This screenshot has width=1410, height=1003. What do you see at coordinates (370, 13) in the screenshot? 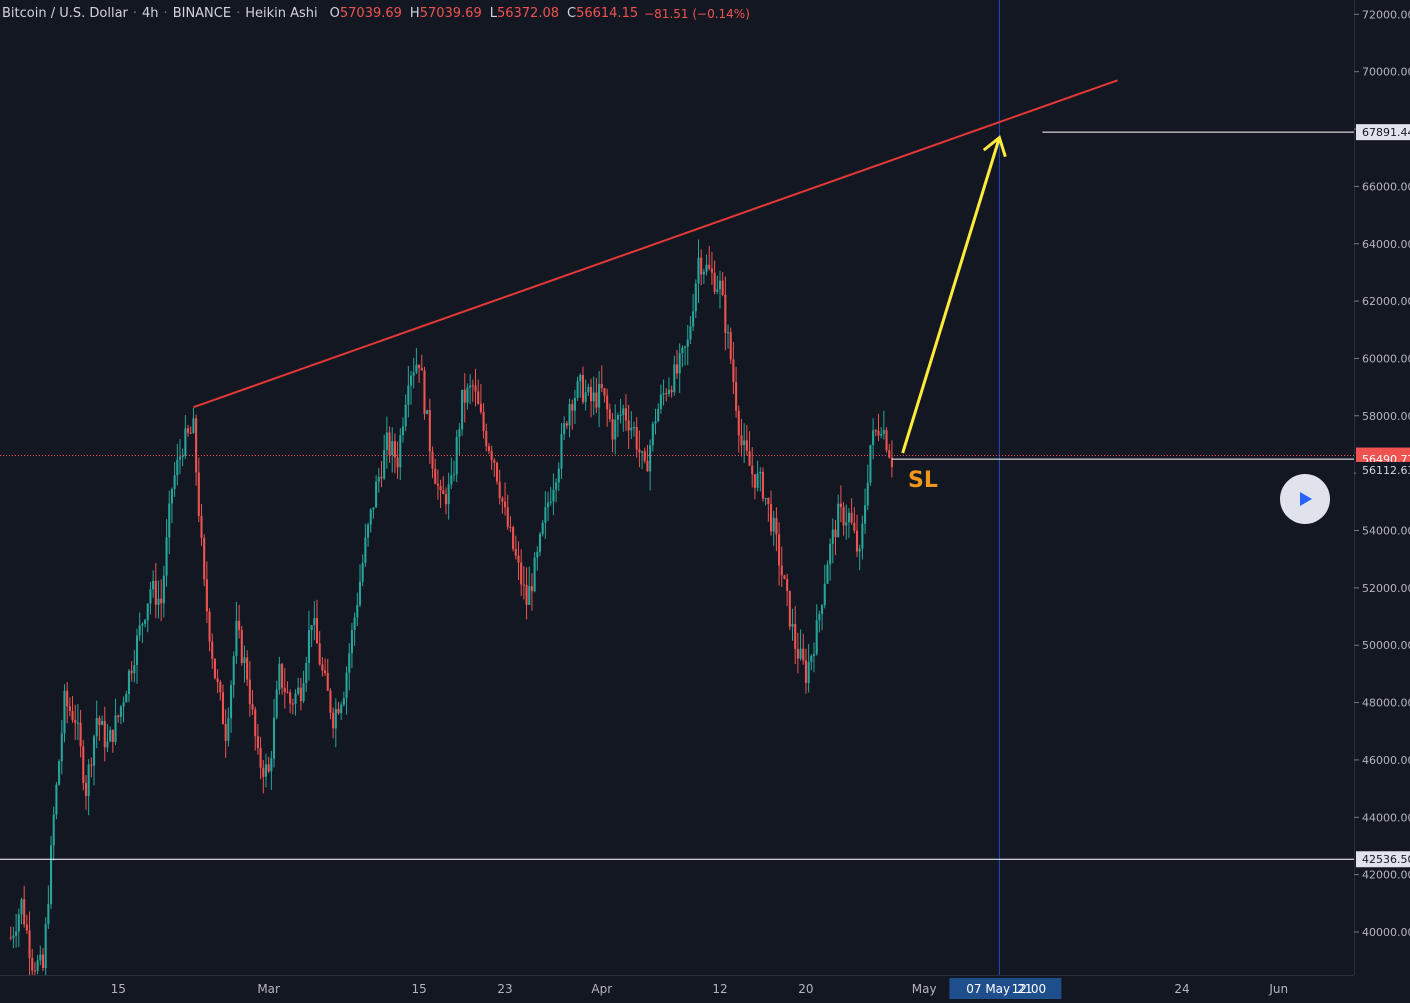
I see `open-value: 57039.69` at bounding box center [370, 13].